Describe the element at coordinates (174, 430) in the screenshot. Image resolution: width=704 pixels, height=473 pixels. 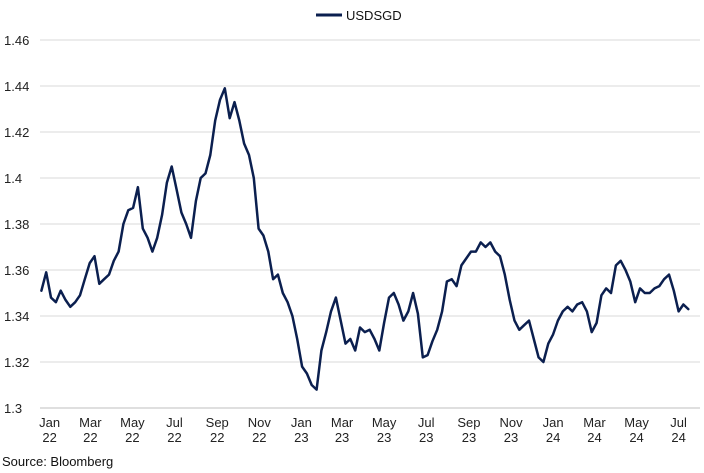
I see `x-tick-label: Jul 22` at that location.